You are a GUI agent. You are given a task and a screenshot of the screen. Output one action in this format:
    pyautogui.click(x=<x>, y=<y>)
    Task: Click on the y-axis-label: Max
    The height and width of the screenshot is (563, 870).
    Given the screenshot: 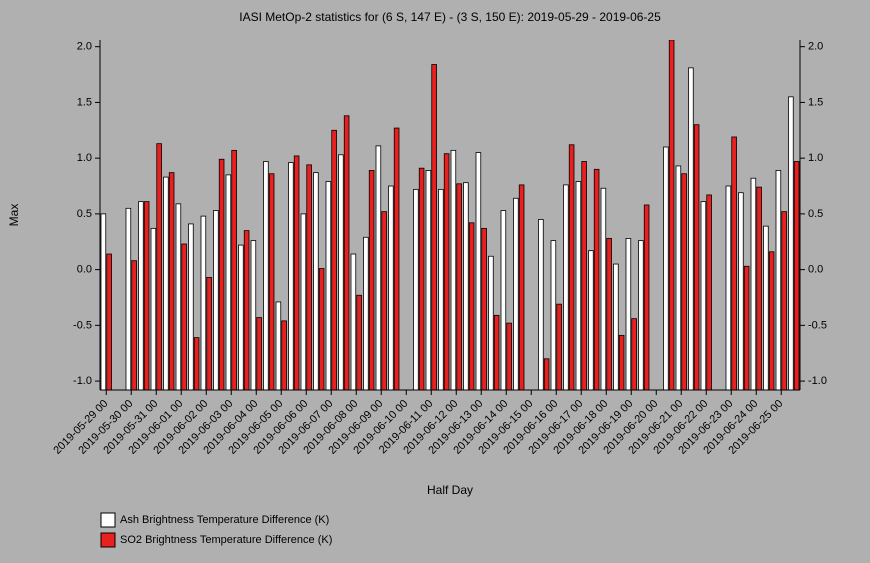 What is the action you would take?
    pyautogui.click(x=14, y=215)
    